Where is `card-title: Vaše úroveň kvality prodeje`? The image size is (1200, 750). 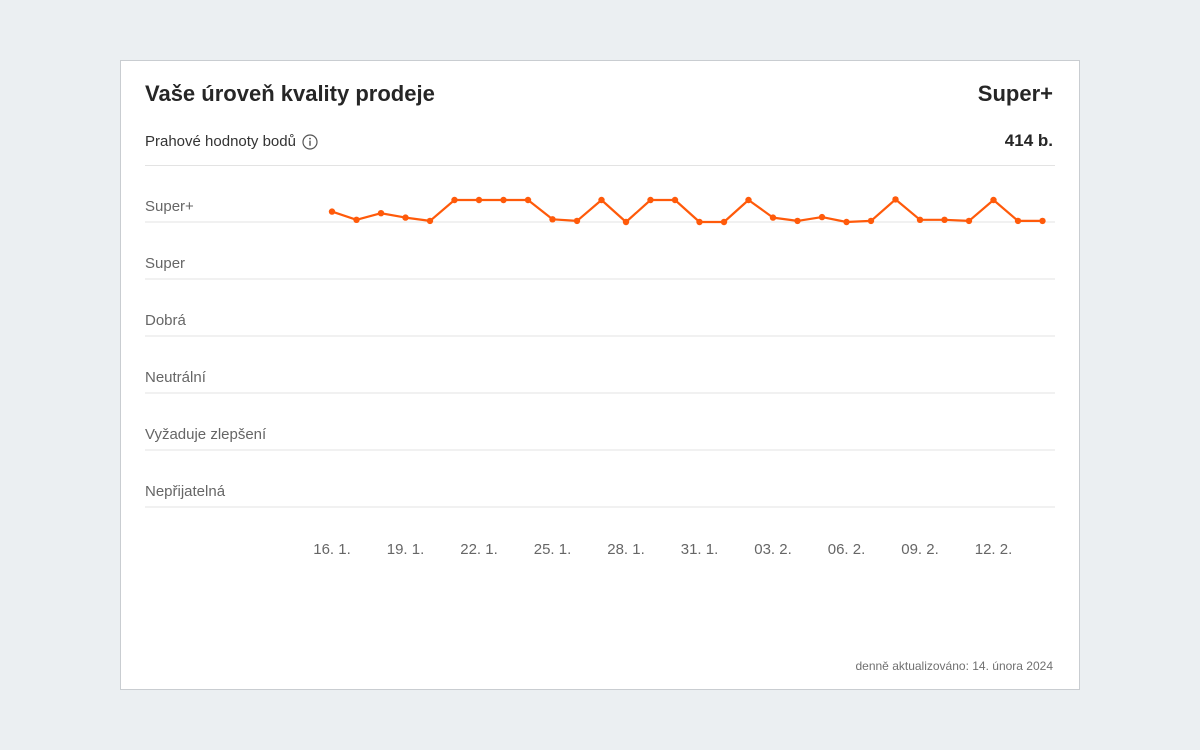 card-title: Vaše úroveň kvality prodeje is located at coordinates (290, 93).